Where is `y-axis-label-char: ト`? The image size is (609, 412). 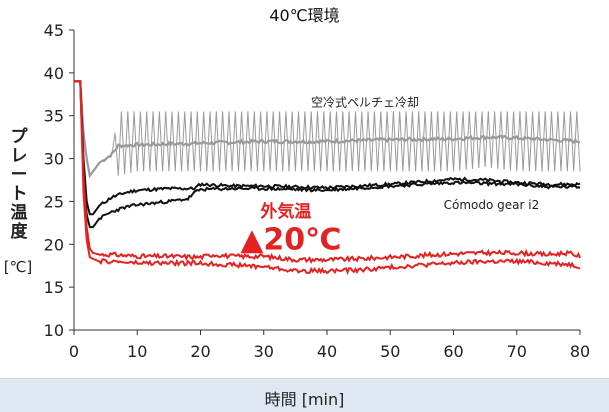 y-axis-label-char: ト is located at coordinates (19, 194).